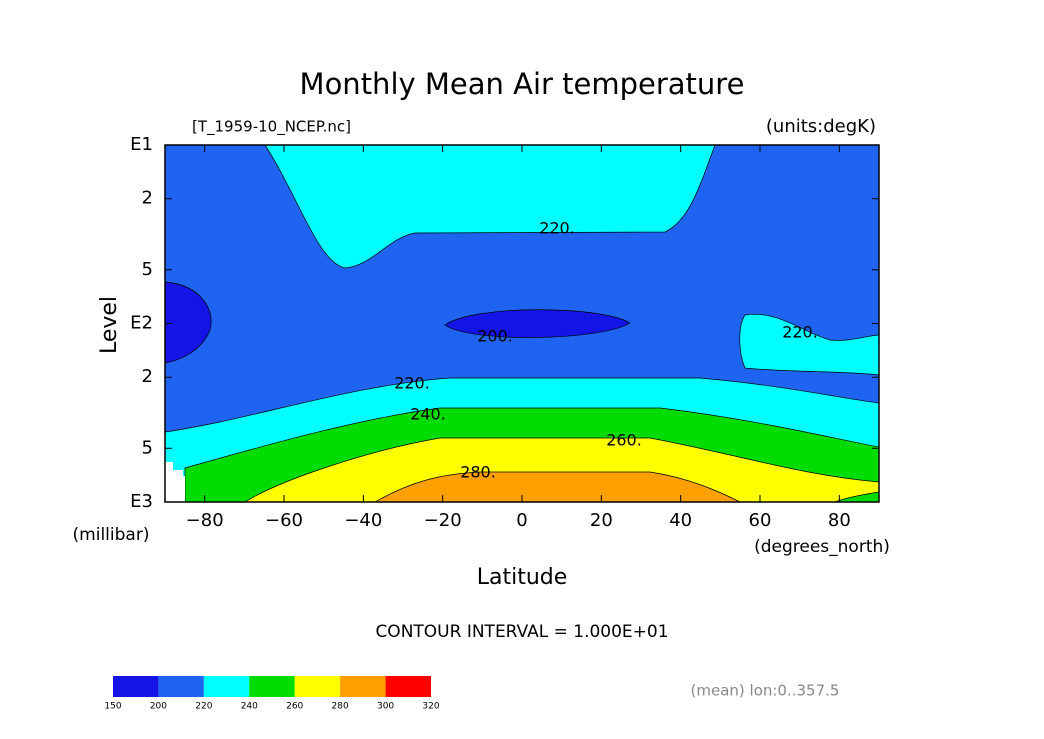 The width and height of the screenshot is (1044, 739). What do you see at coordinates (765, 691) in the screenshot?
I see `note: (mean) lon:0..357.5` at bounding box center [765, 691].